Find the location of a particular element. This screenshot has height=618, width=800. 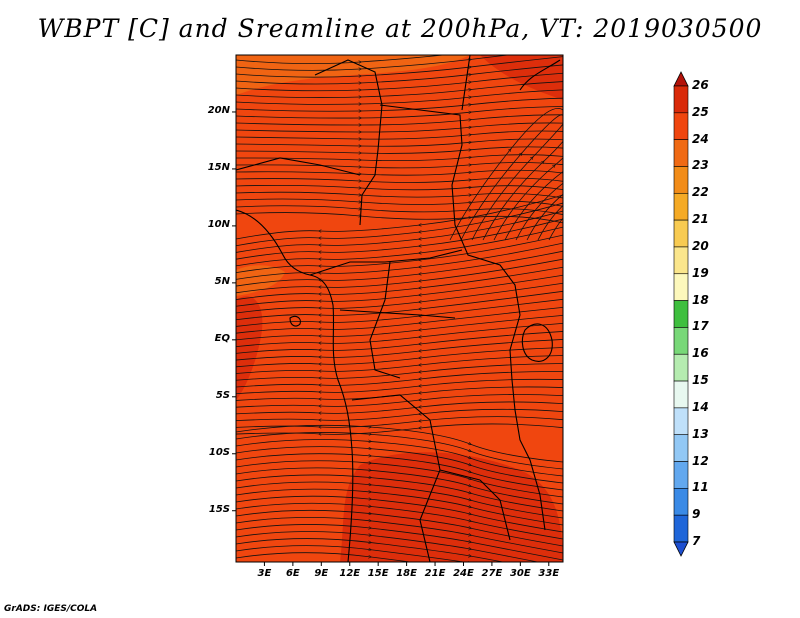

lon-label: 3E is located at coordinates (264, 573).